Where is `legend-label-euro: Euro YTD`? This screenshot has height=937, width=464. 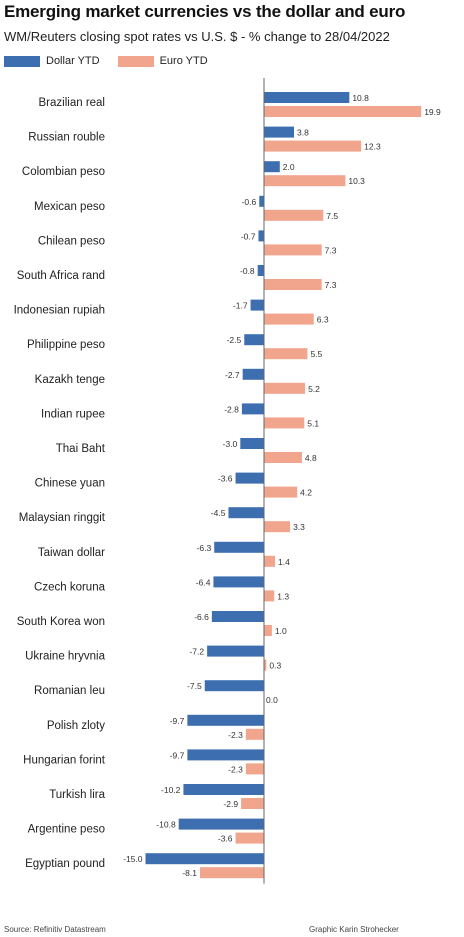
legend-label-euro: Euro YTD is located at coordinates (183, 61).